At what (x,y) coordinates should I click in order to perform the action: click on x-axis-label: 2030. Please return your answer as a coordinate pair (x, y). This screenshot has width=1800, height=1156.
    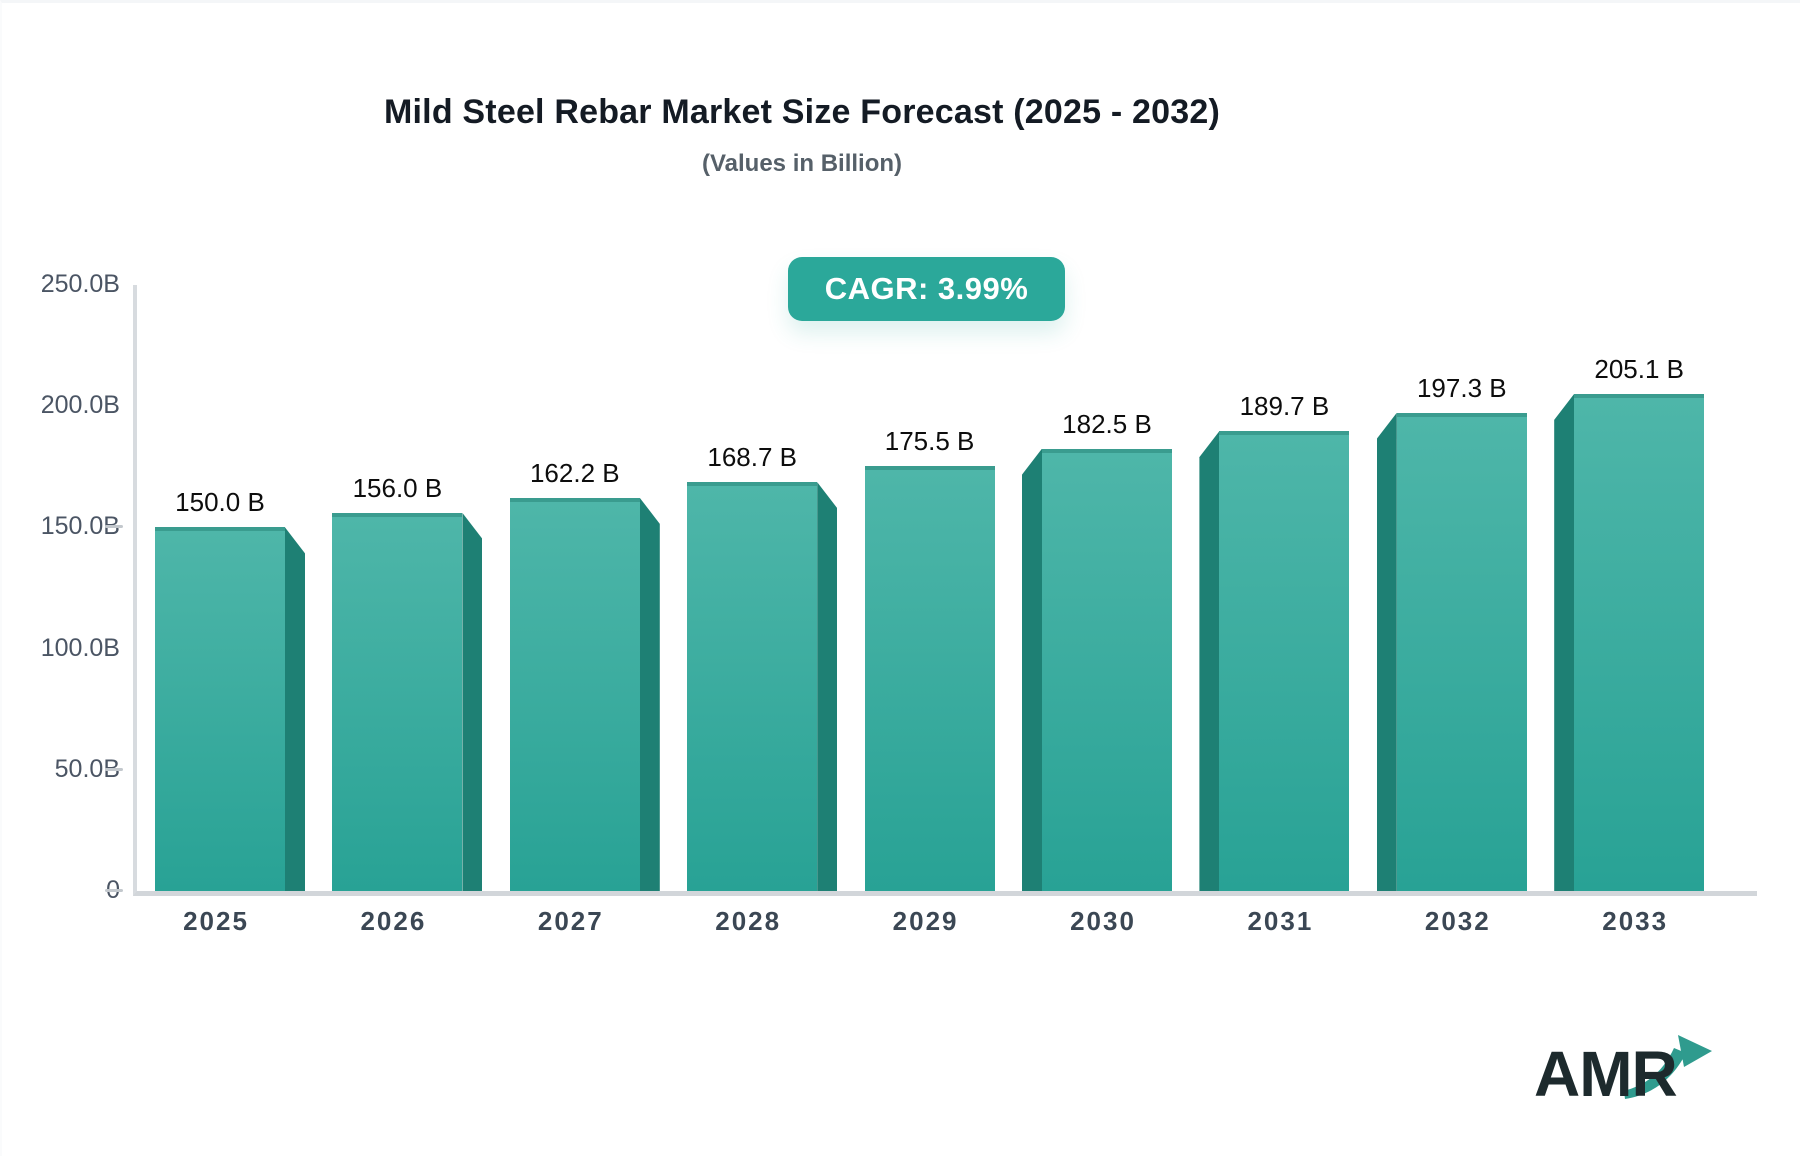
    Looking at the image, I should click on (1103, 921).